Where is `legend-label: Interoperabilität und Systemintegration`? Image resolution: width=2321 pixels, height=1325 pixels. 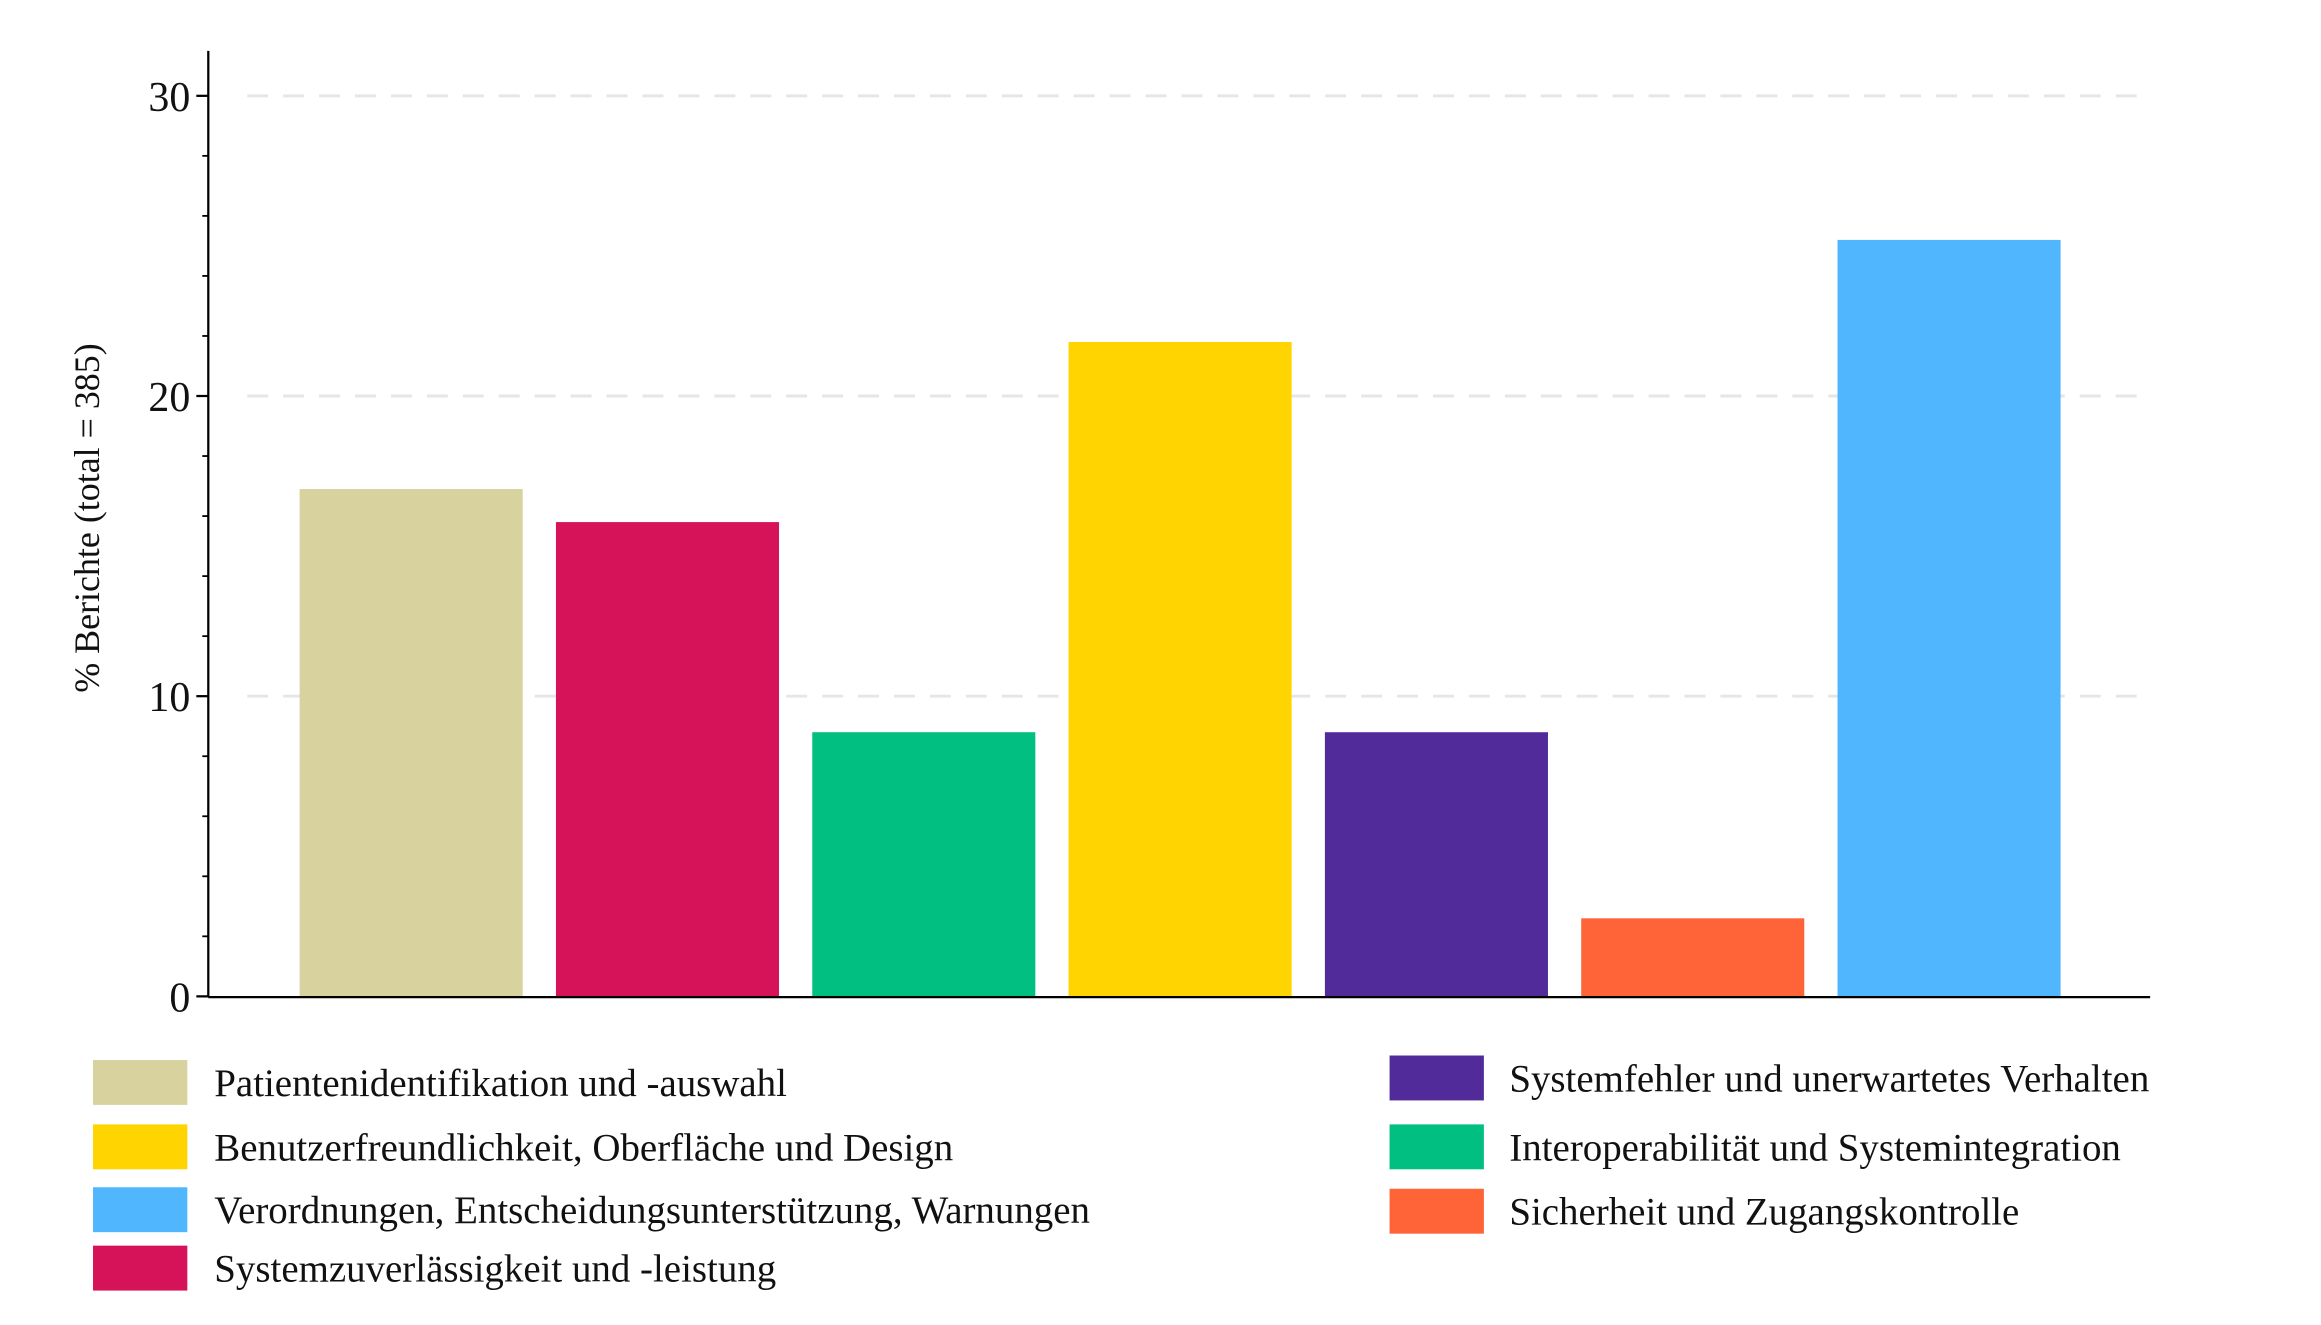 legend-label: Interoperabilität und Systemintegration is located at coordinates (1815, 1147).